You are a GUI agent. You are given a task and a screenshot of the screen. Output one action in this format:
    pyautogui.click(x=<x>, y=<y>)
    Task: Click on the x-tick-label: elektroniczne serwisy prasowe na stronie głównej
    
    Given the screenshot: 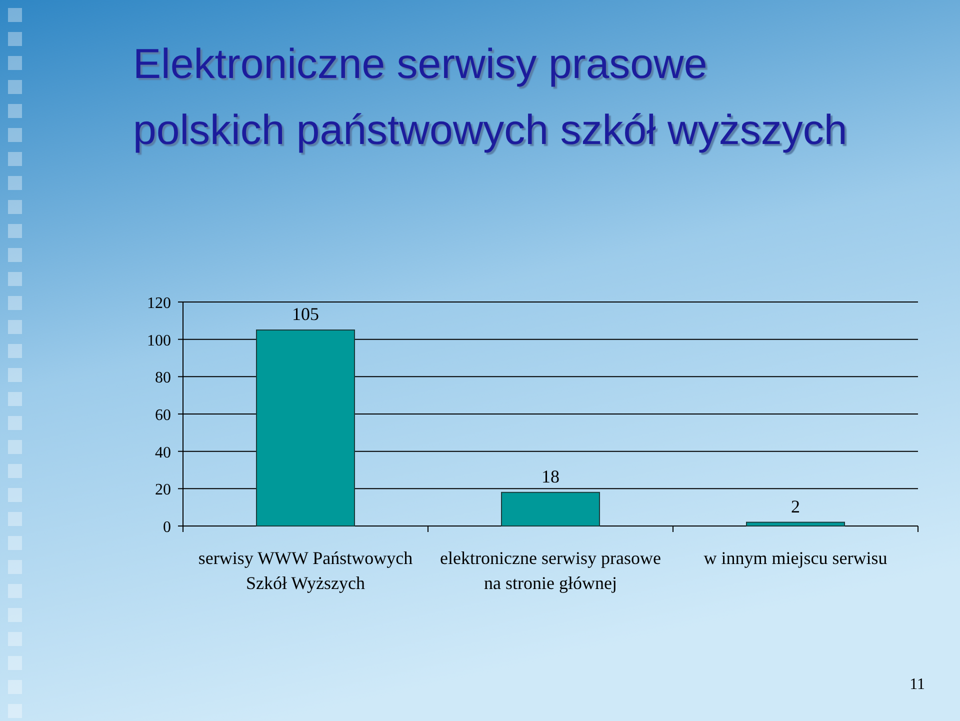 What is the action you would take?
    pyautogui.click(x=550, y=570)
    